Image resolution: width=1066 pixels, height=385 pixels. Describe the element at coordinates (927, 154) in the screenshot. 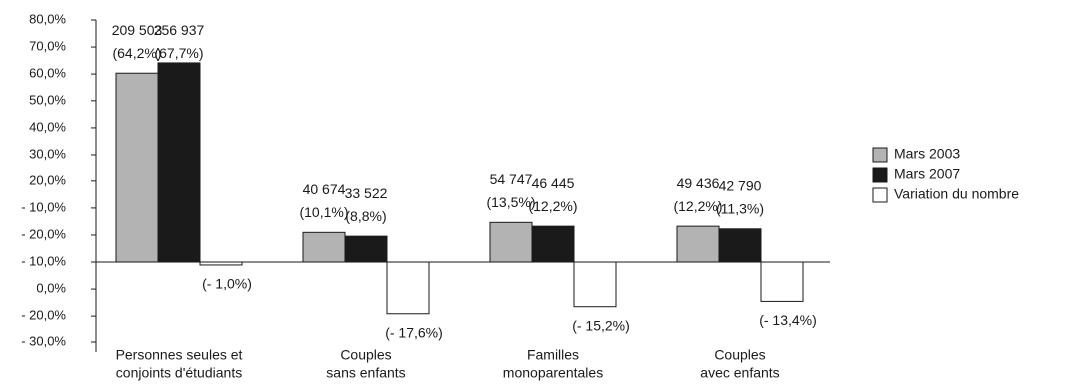

I see `legend-label: Mars 2003` at that location.